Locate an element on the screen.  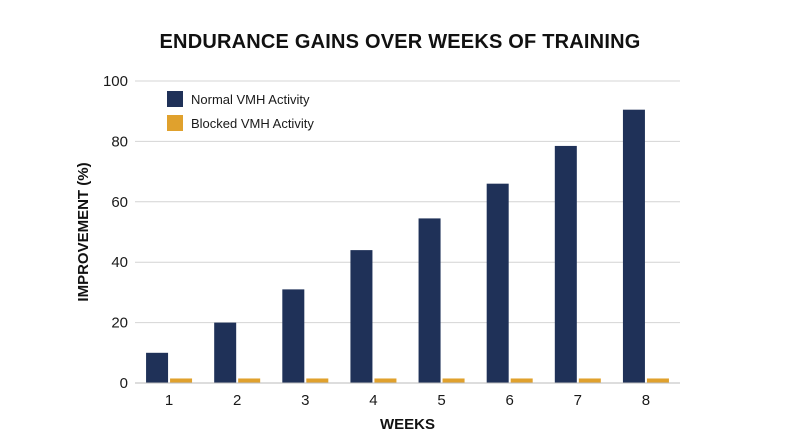
x-axis-label: WEEKS is located at coordinates (407, 424).